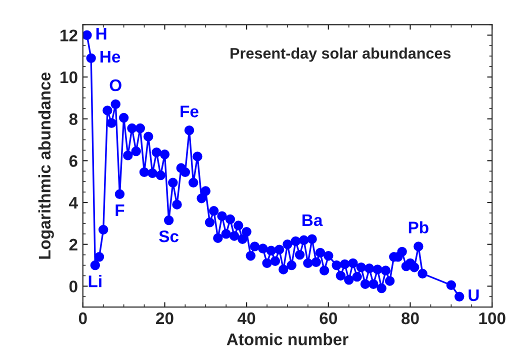 The image size is (518, 353). I want to click on x-tick-label: 0, so click(82, 318).